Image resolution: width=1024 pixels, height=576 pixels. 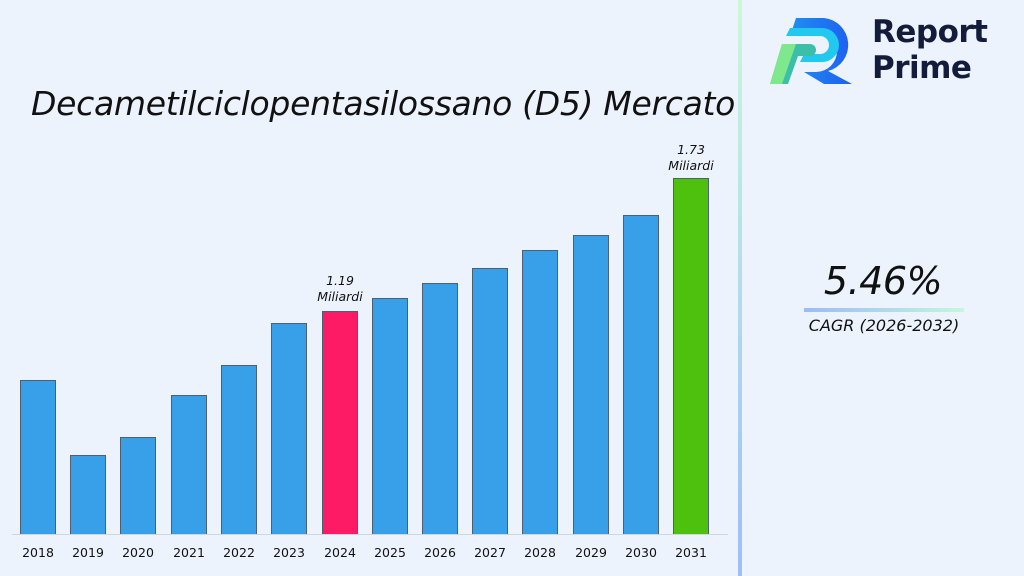 What do you see at coordinates (370, 534) in the screenshot?
I see `x-axis-line` at bounding box center [370, 534].